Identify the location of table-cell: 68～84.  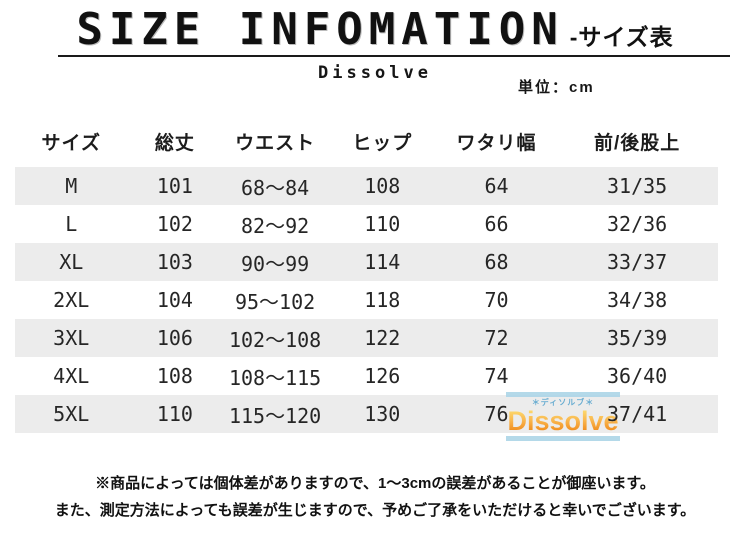
(275, 187).